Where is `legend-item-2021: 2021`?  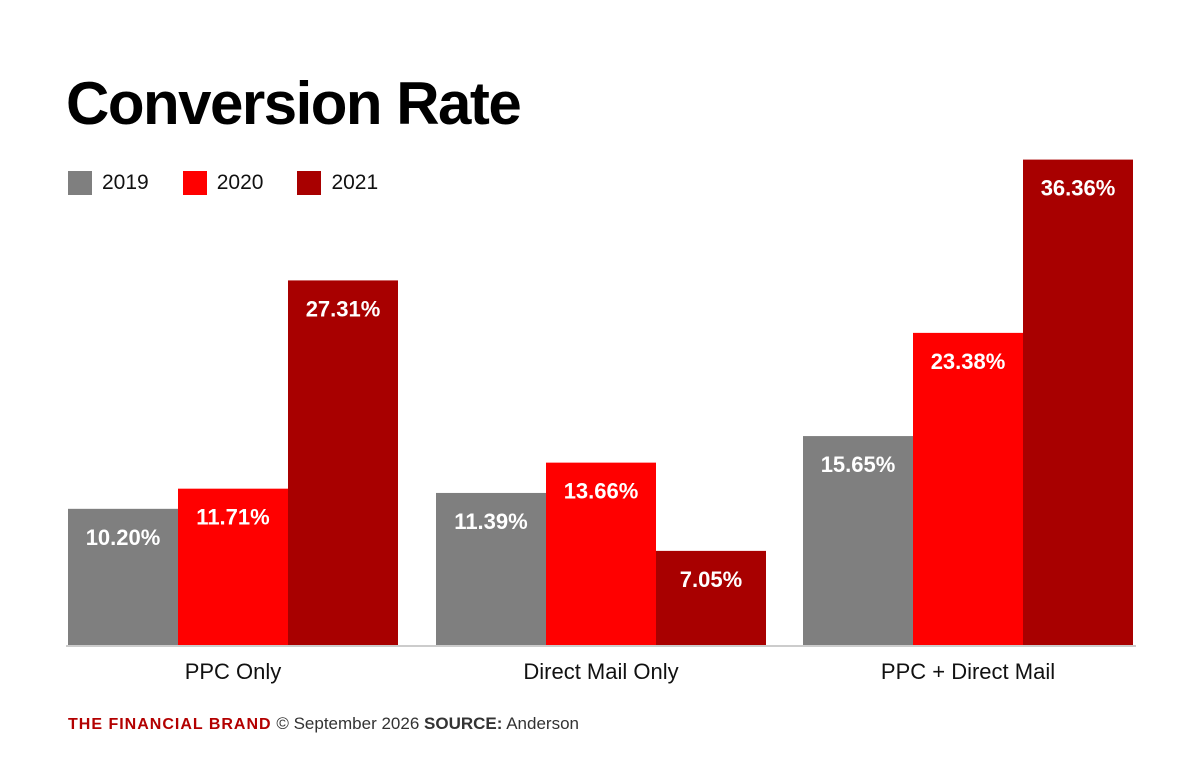 legend-item-2021: 2021 is located at coordinates (337, 183).